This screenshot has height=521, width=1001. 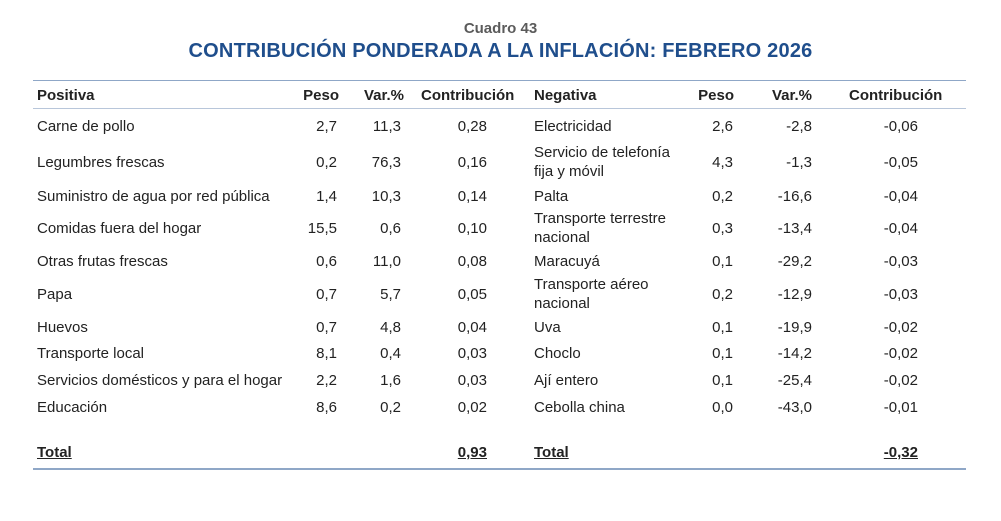 I want to click on negative-item-weight: 2,6, so click(x=722, y=126).